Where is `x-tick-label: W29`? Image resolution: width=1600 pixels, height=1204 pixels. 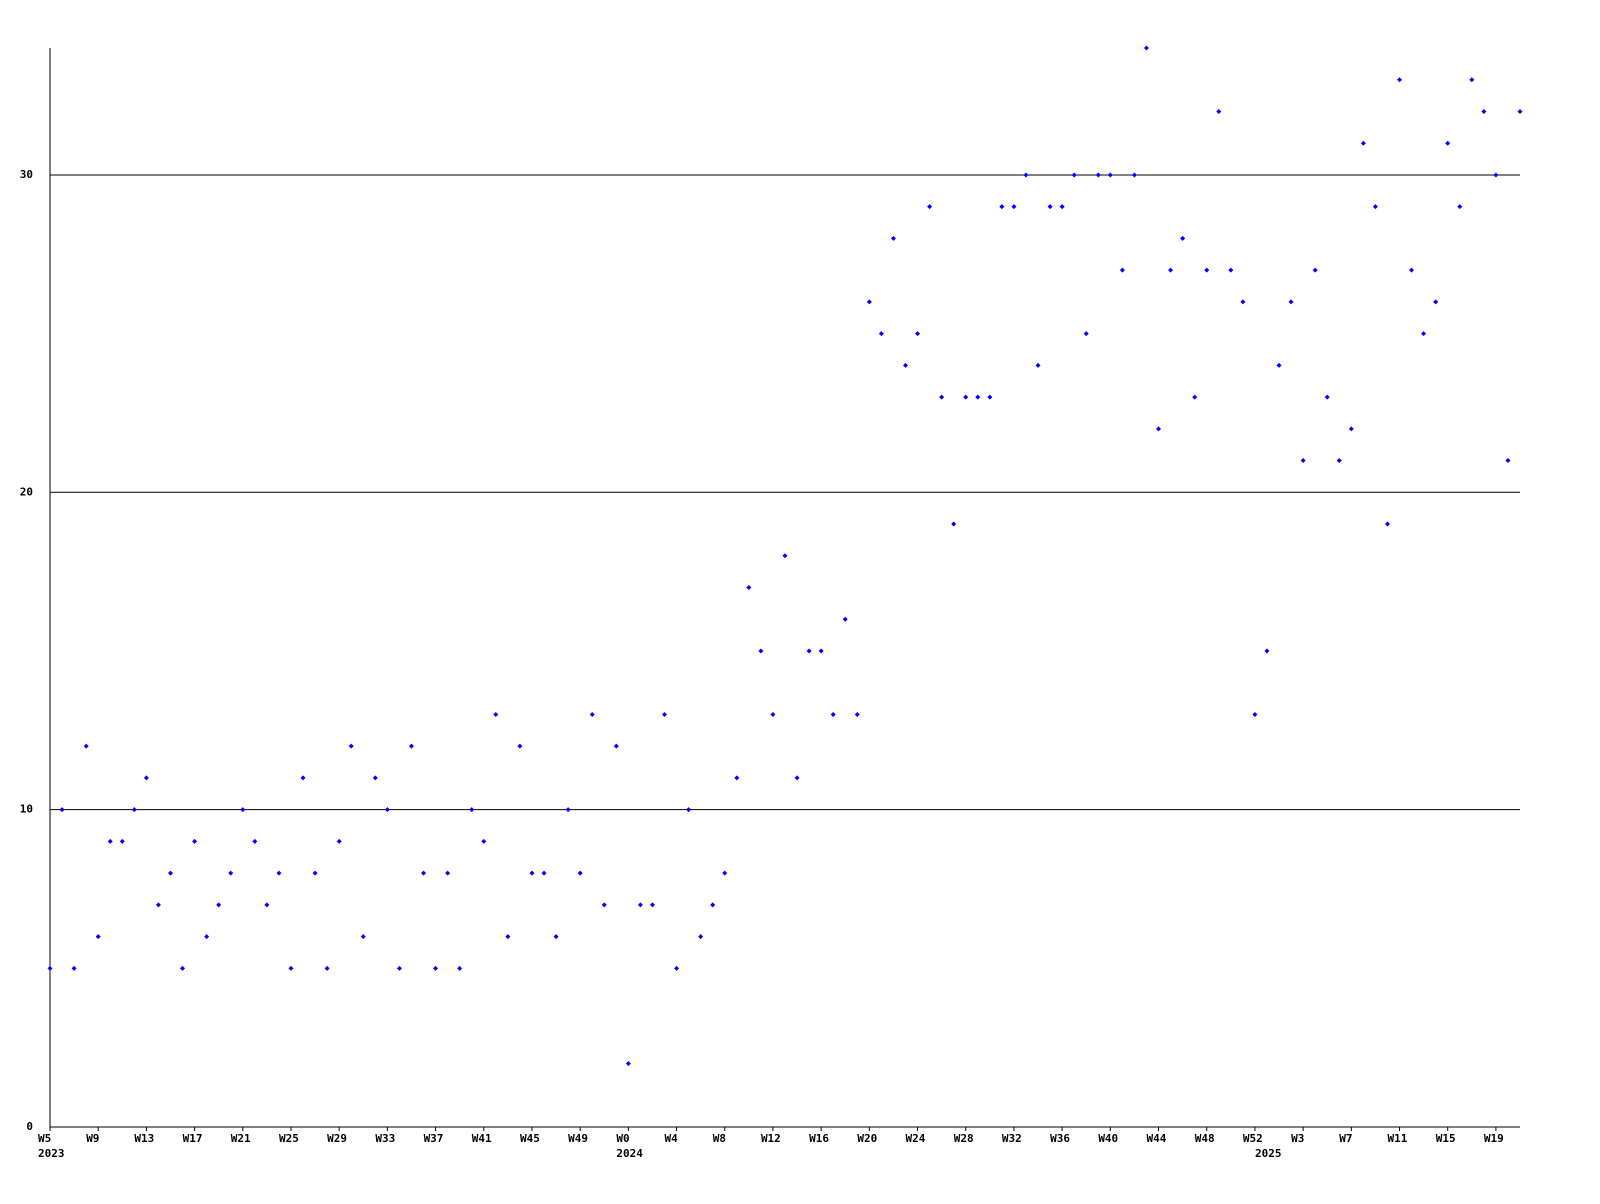
x-tick-label: W29 is located at coordinates (337, 1138).